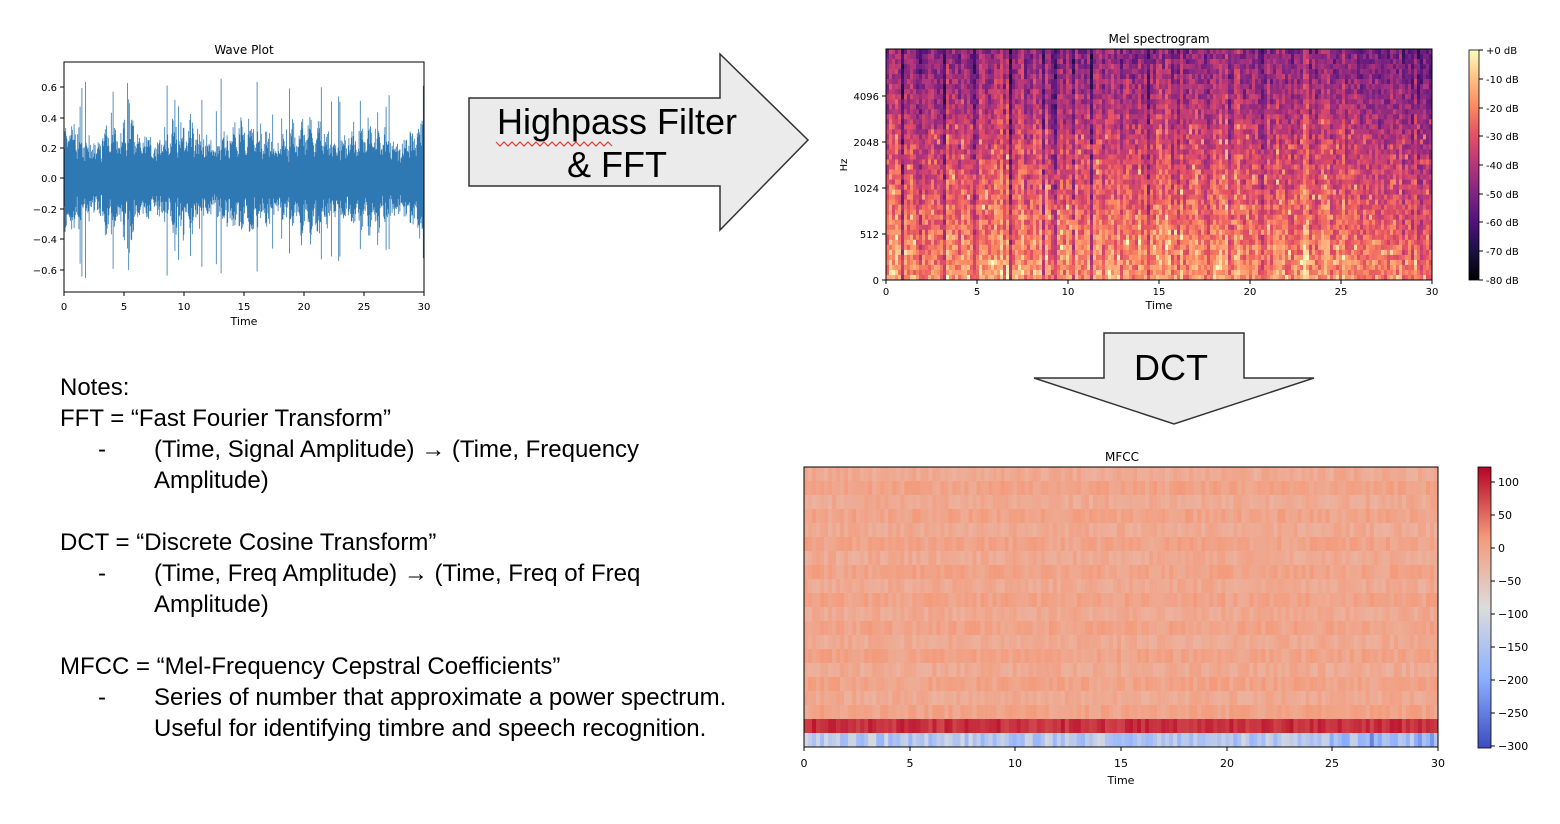  What do you see at coordinates (804, 763) in the screenshot?
I see `mfcc-x-tick: 0` at bounding box center [804, 763].